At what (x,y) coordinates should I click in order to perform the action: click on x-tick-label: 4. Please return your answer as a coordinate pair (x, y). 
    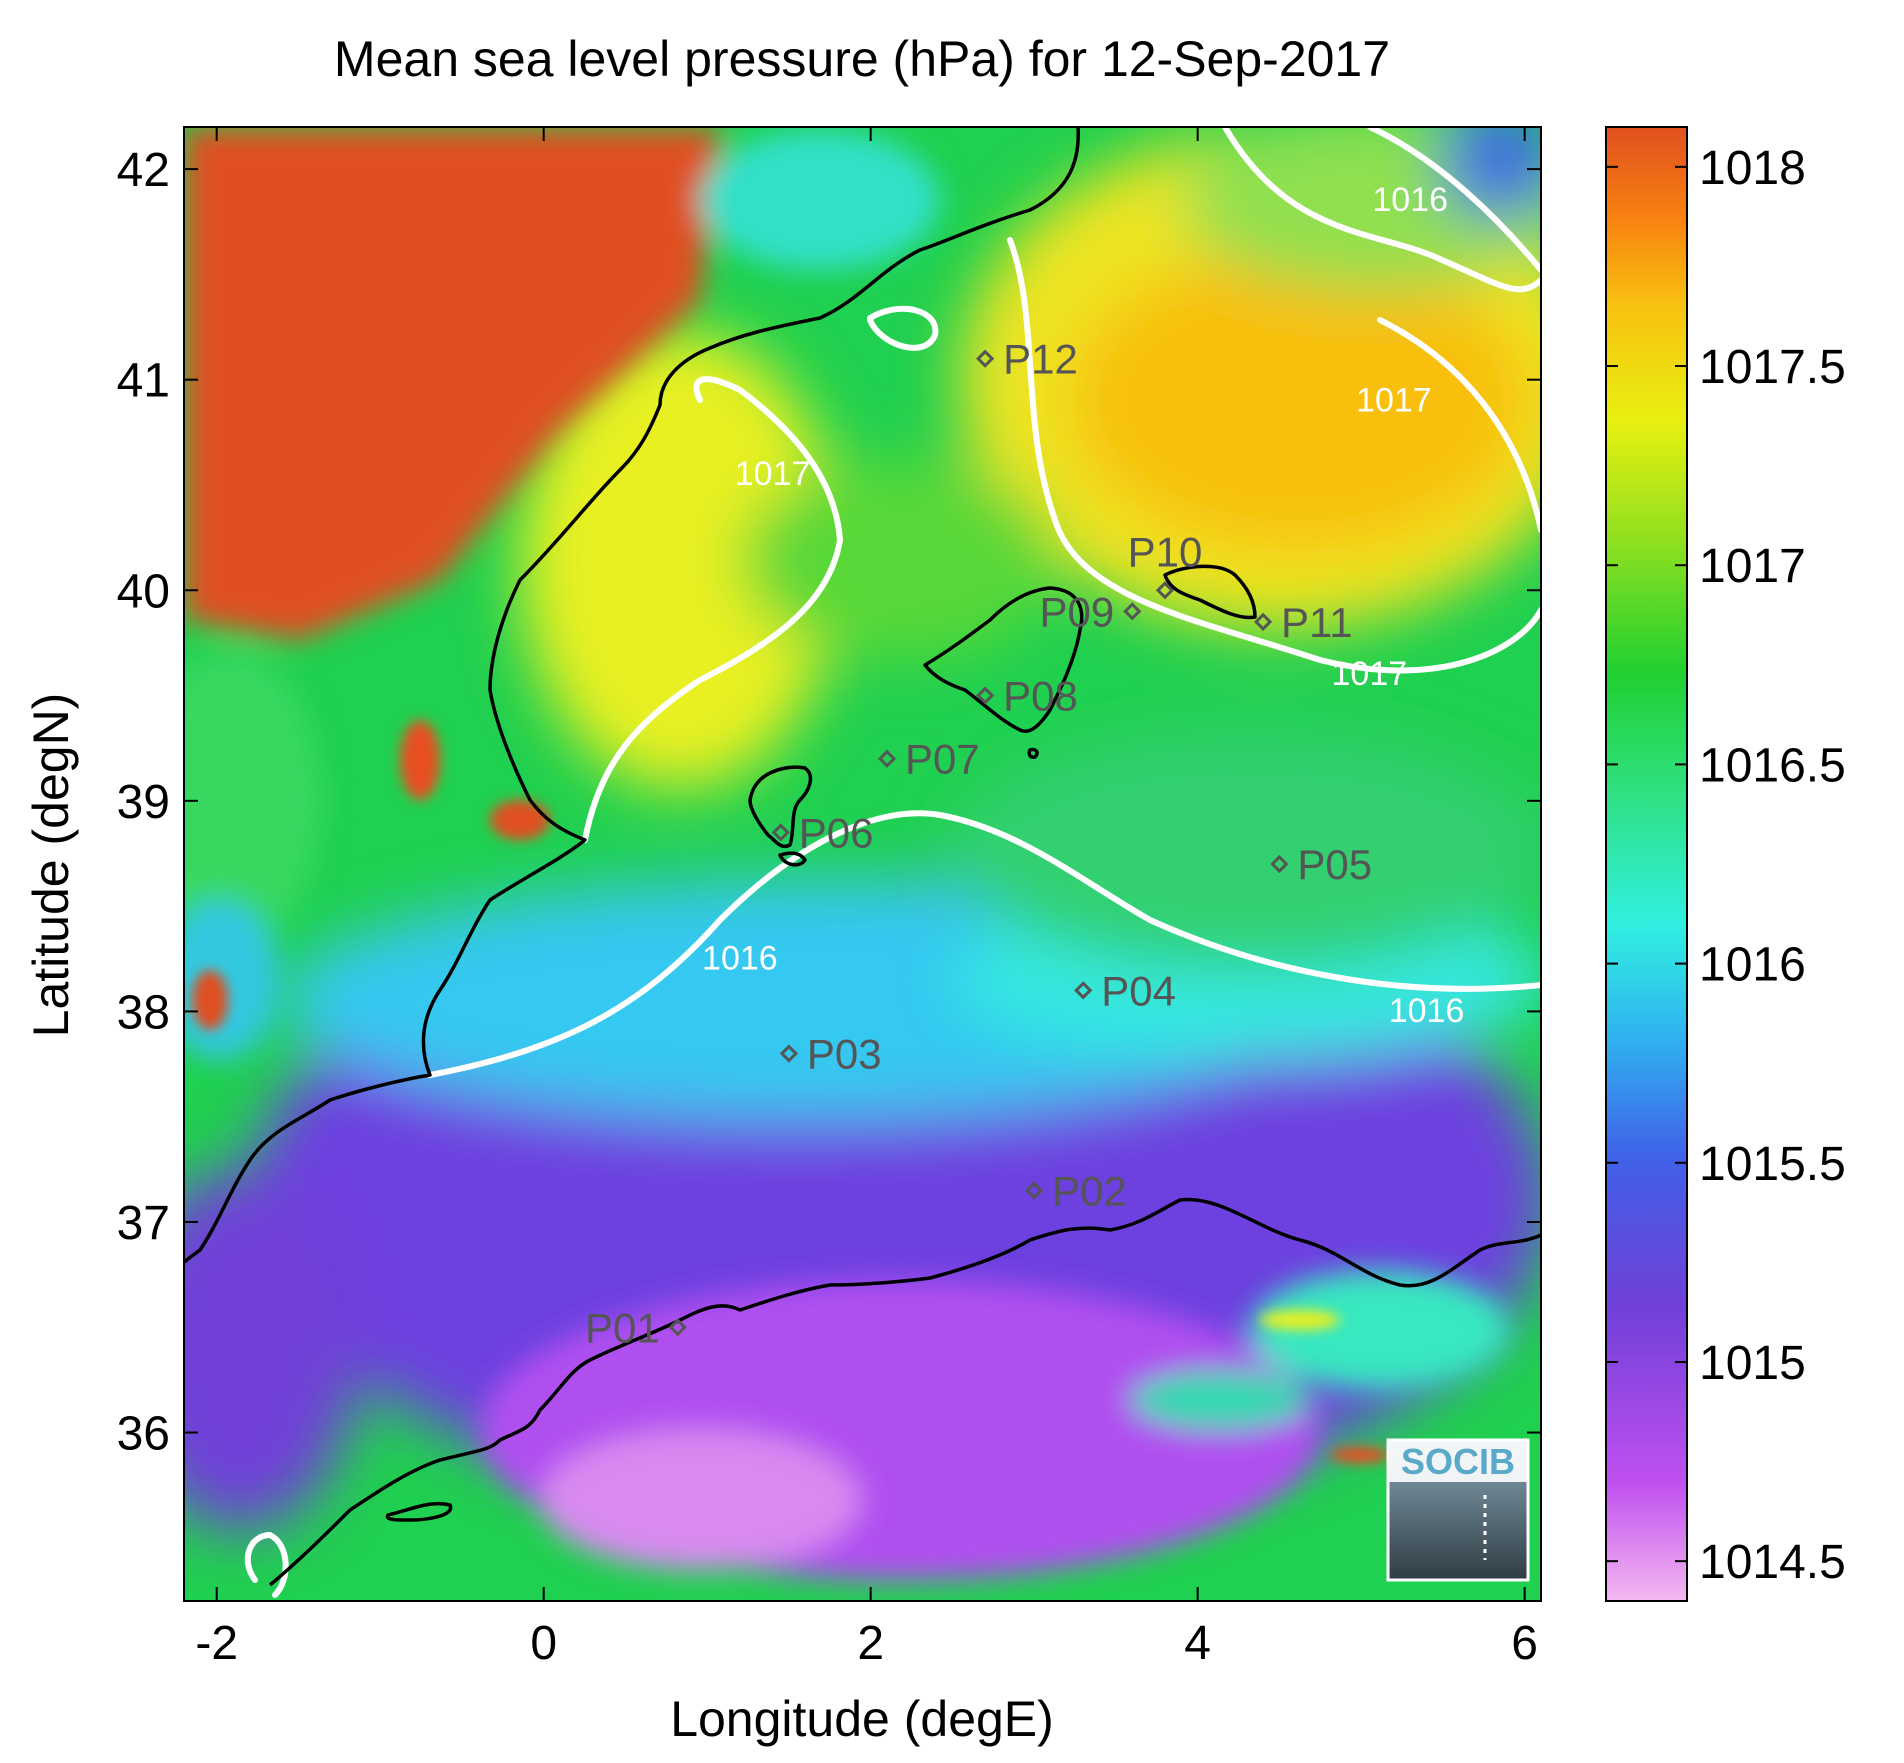
    Looking at the image, I should click on (1197, 1643).